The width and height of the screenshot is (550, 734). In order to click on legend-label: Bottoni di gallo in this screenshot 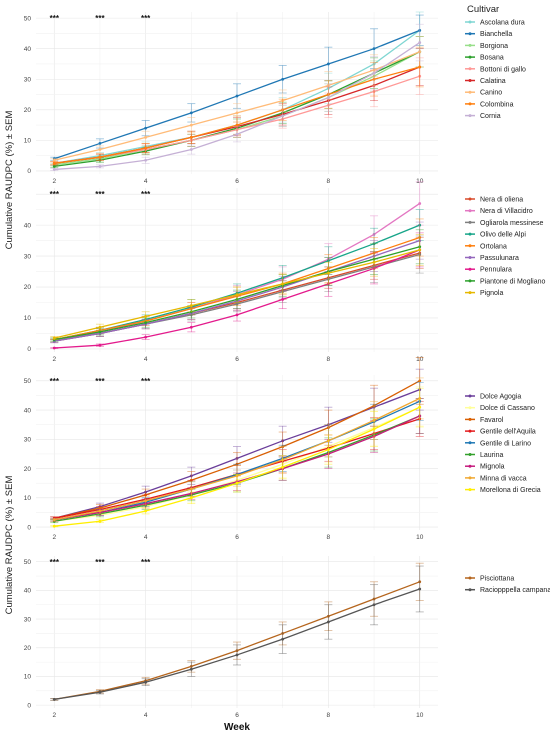, I will do `click(503, 69)`.